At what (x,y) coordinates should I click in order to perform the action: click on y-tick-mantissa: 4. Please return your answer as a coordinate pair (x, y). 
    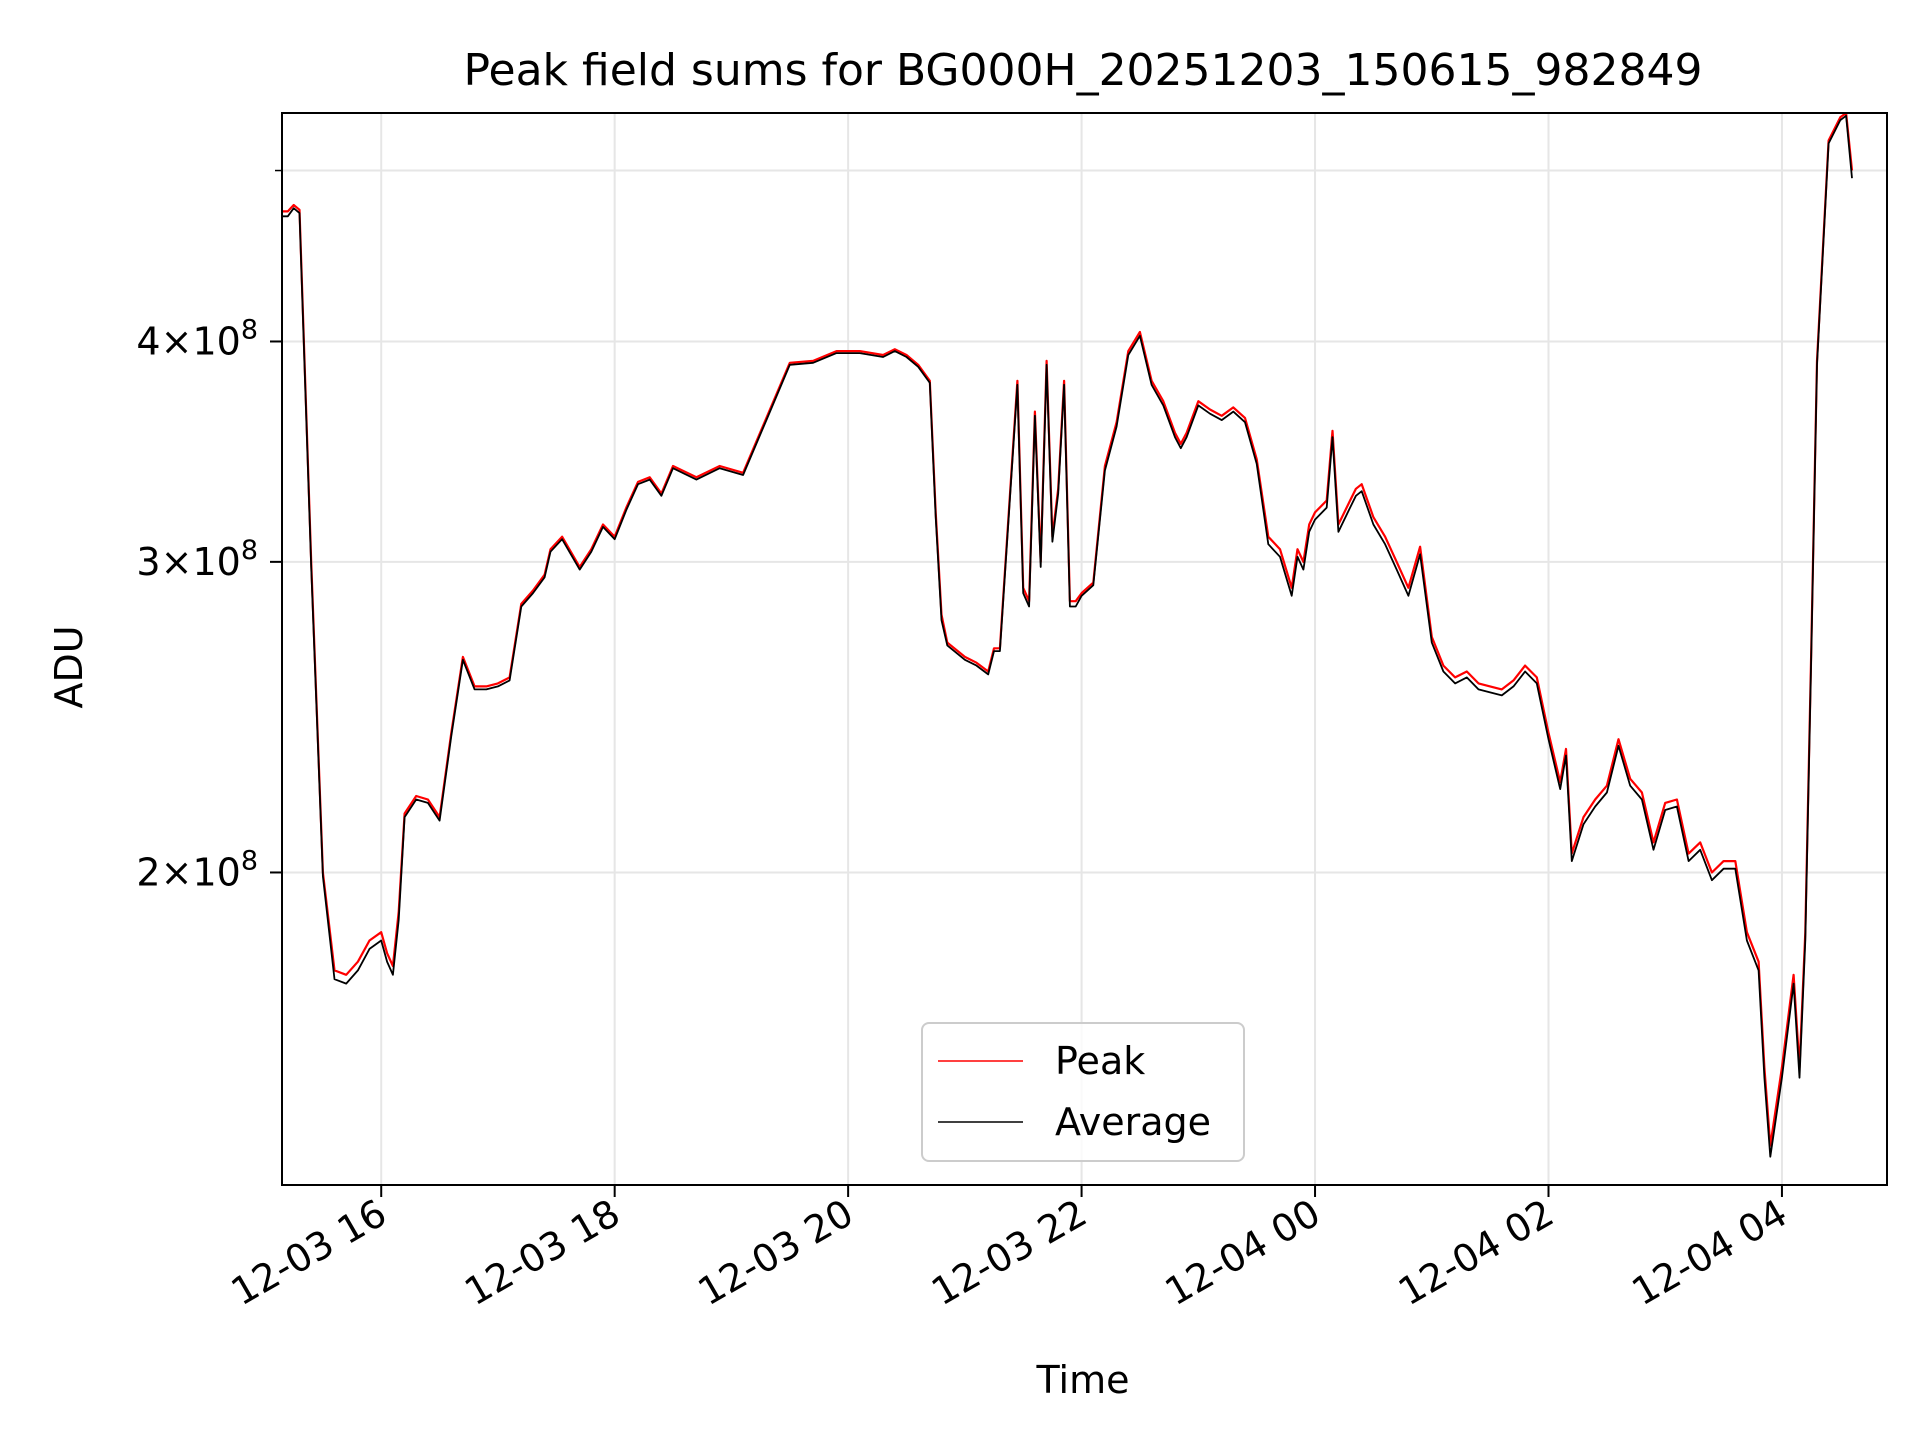
    Looking at the image, I should click on (148, 341).